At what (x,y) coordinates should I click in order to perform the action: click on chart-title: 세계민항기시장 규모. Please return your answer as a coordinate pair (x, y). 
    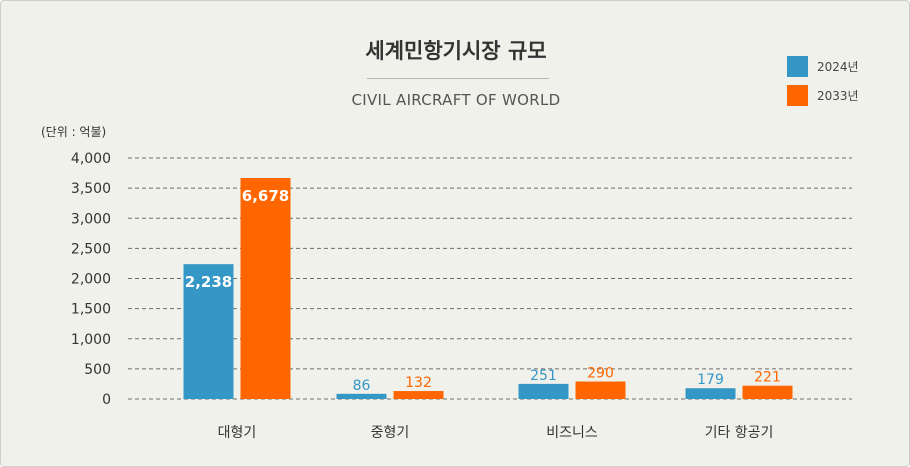
    Looking at the image, I should click on (456, 51).